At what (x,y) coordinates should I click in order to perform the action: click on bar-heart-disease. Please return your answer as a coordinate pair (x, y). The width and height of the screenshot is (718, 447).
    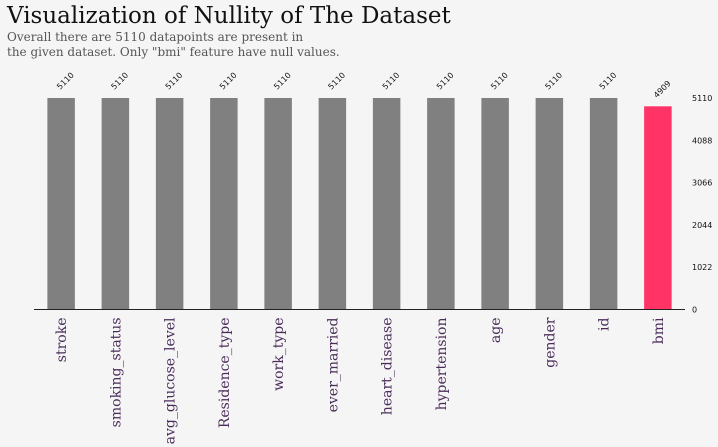
    Looking at the image, I should click on (386, 204).